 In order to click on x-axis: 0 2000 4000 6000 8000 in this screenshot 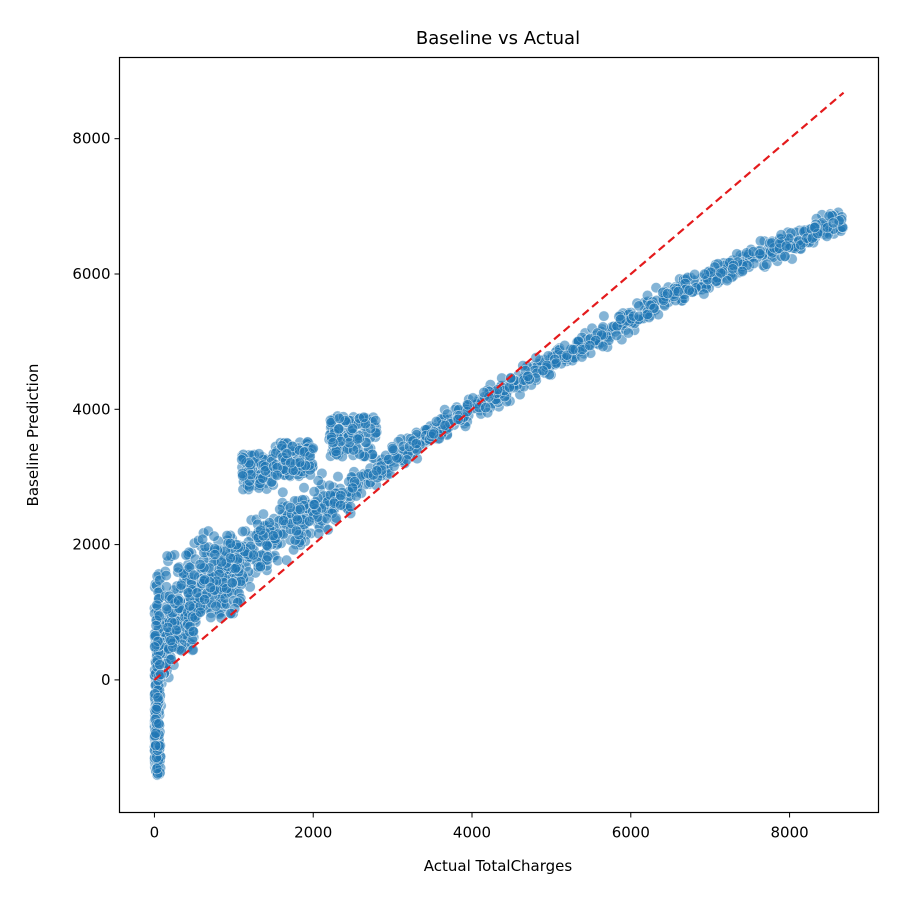, I will do `click(479, 827)`.